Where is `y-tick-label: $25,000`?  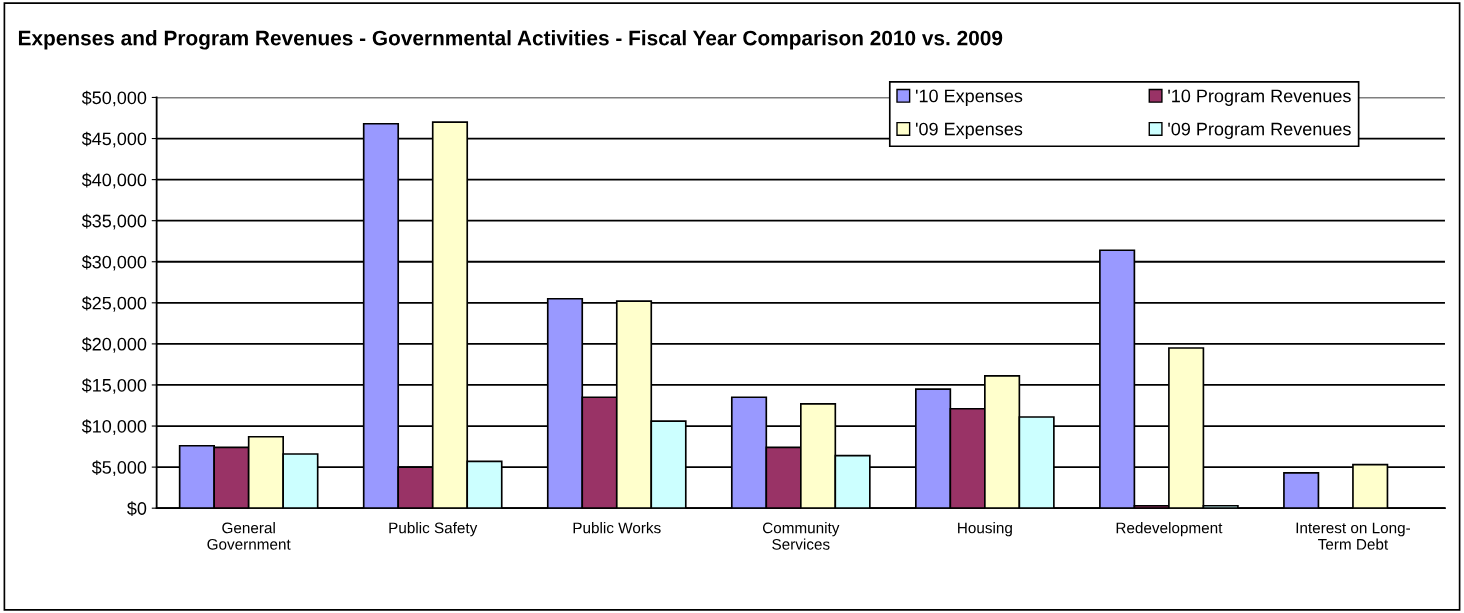 y-tick-label: $25,000 is located at coordinates (114, 304).